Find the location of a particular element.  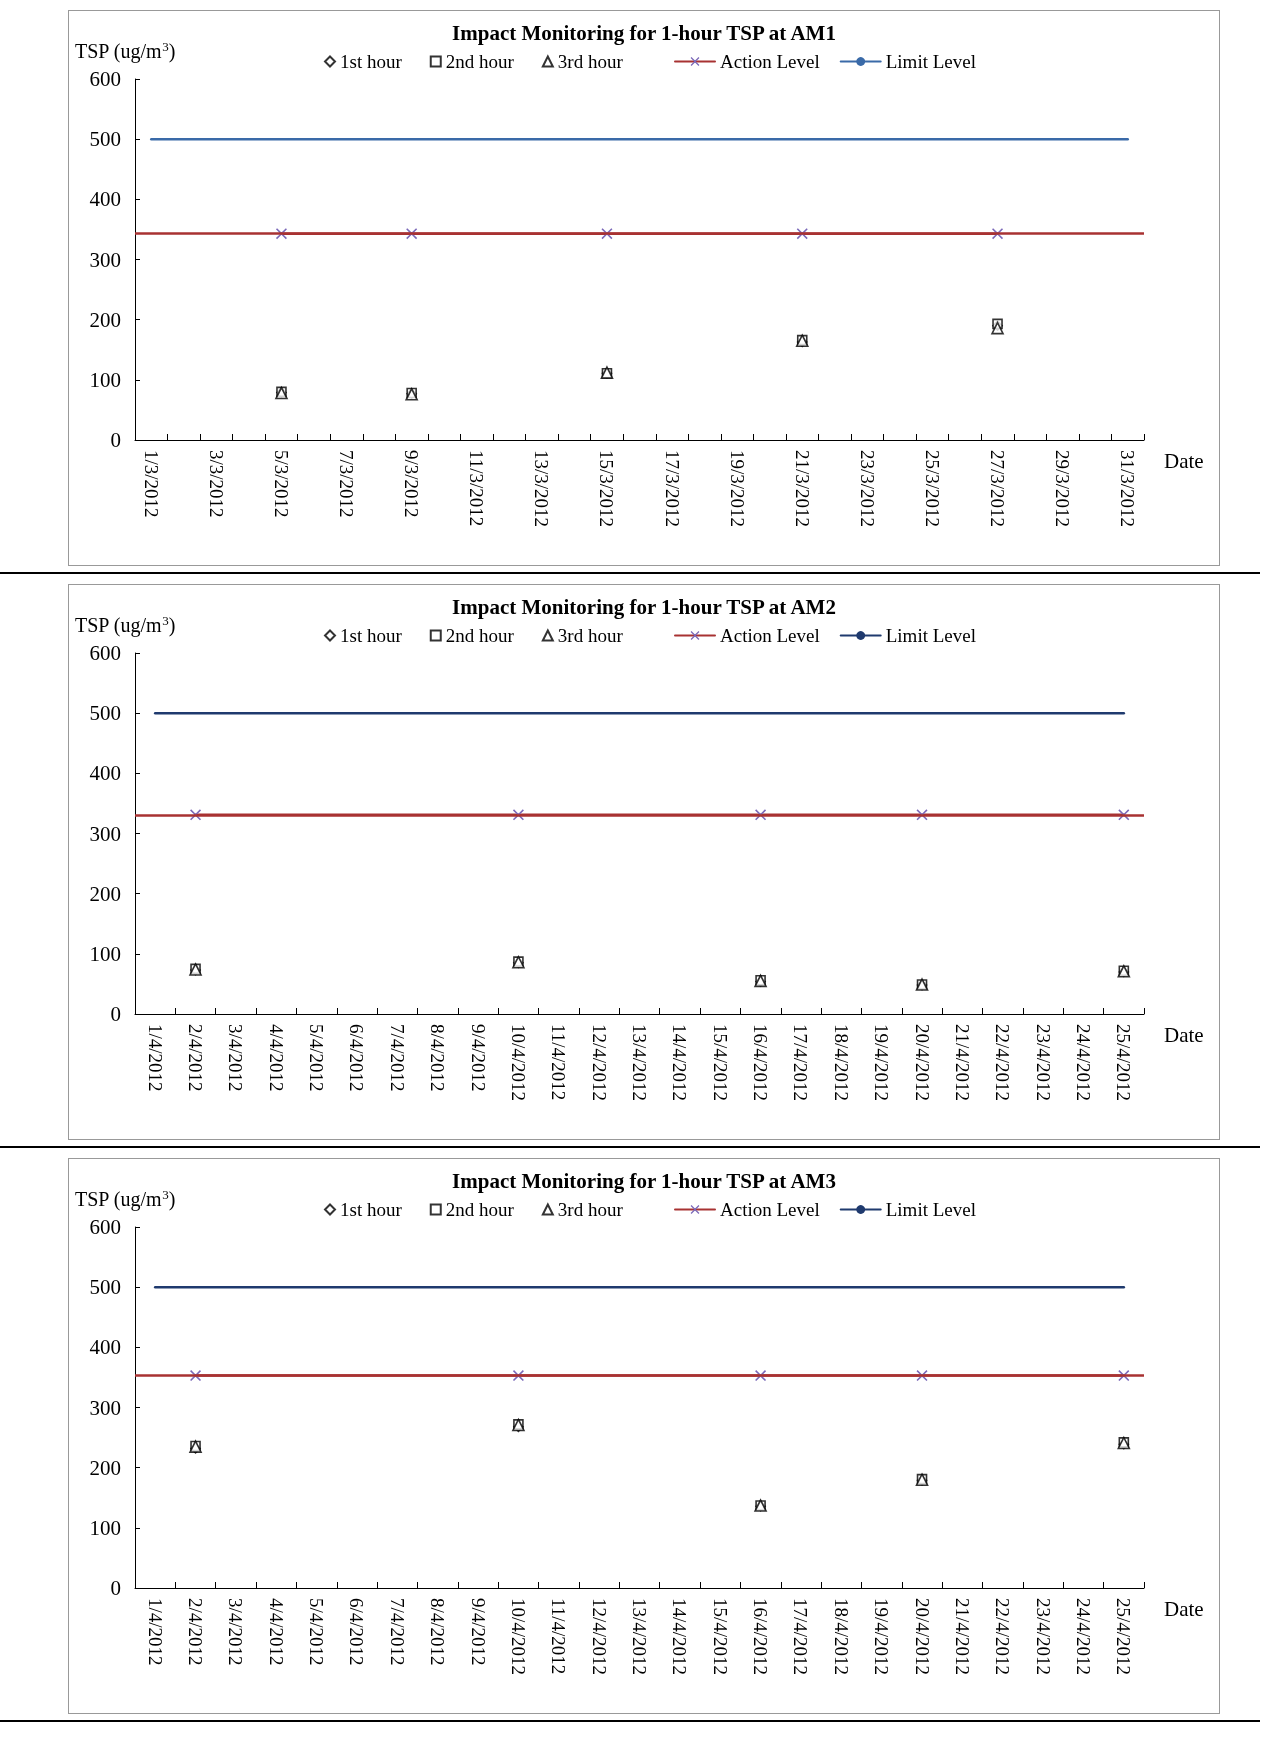

x-tick-label: 1/3/2012 is located at coordinates (151, 484).